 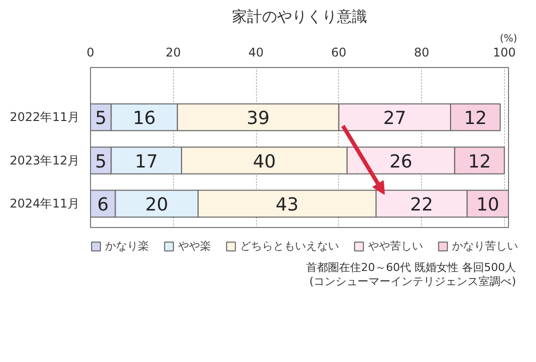 What do you see at coordinates (338, 53) in the screenshot?
I see `x-tick-label: 60` at bounding box center [338, 53].